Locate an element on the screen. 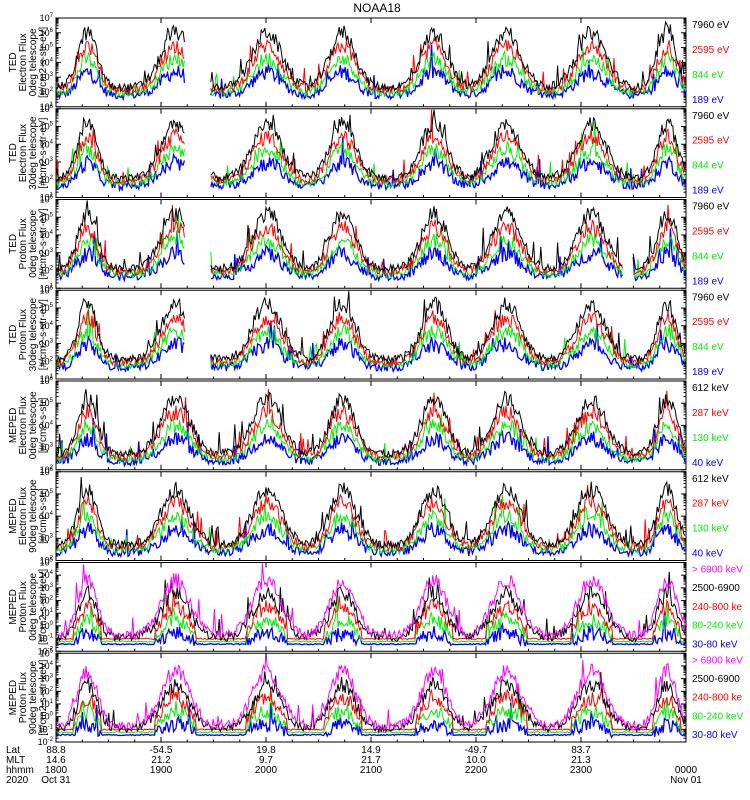  x-tick-label: 2100 is located at coordinates (371, 770).